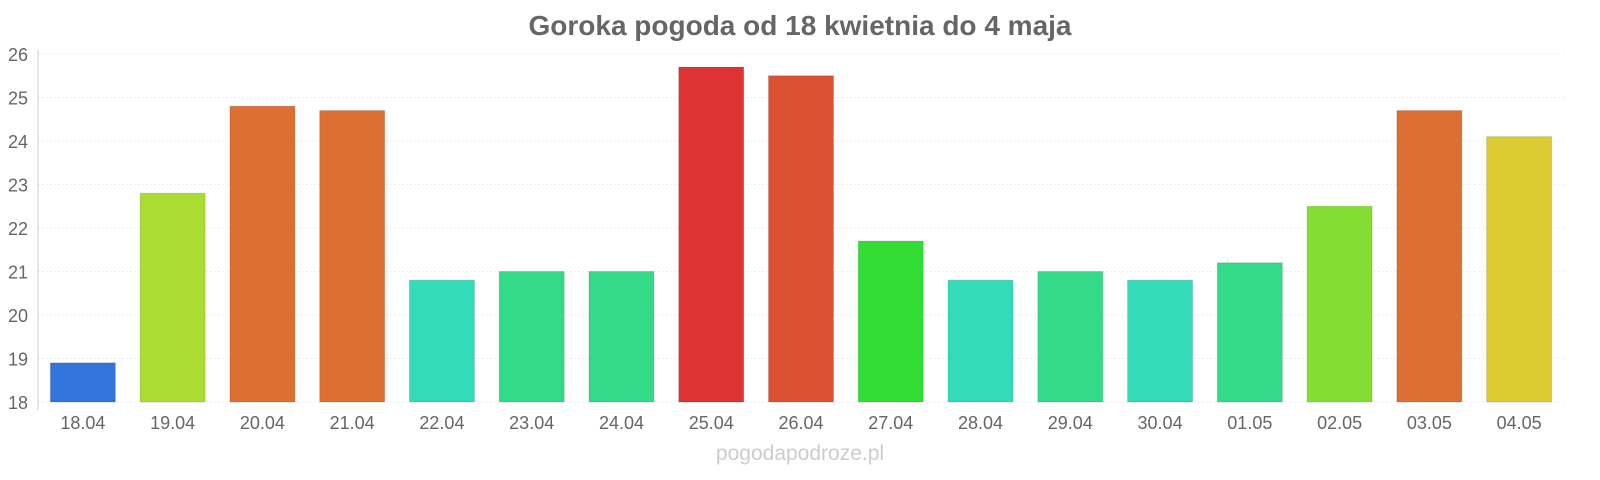 This screenshot has width=1600, height=480. What do you see at coordinates (980, 341) in the screenshot?
I see `bar-28.04` at bounding box center [980, 341].